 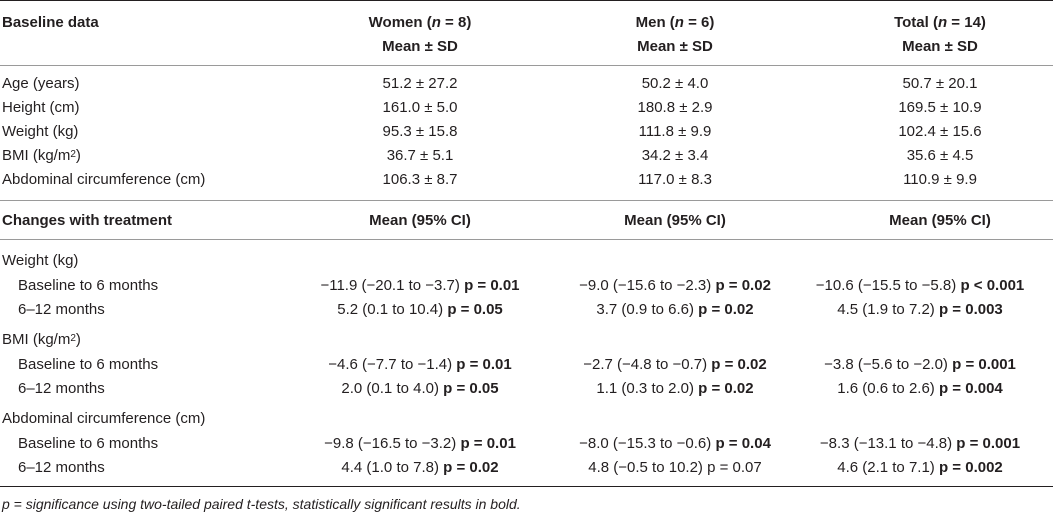 I want to click on header-total: Total (n = 14), so click(x=940, y=22).